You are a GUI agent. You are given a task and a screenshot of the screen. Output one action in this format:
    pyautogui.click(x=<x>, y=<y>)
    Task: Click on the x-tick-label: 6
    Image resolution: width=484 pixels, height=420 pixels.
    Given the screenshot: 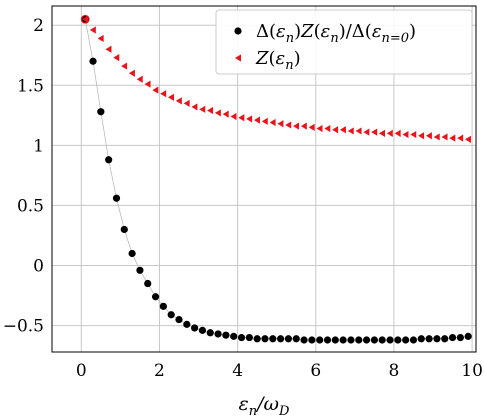 What is the action you would take?
    pyautogui.click(x=315, y=371)
    